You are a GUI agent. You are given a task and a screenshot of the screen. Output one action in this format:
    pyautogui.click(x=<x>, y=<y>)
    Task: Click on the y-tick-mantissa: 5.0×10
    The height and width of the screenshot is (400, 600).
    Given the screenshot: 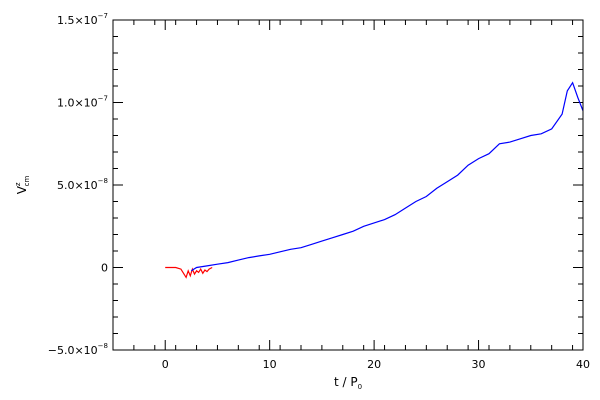 What is the action you would take?
    pyautogui.click(x=77, y=185)
    